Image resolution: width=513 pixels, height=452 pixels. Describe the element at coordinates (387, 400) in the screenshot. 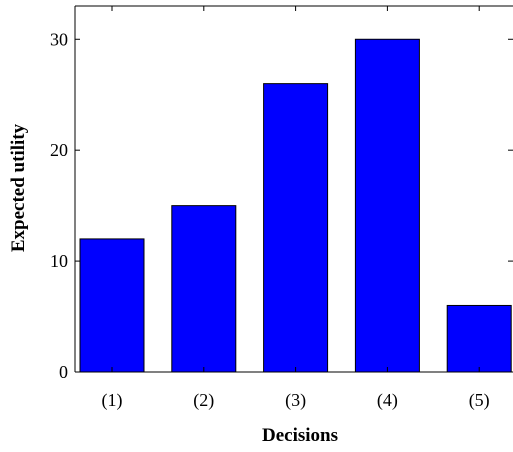

I see `x-tick-label-4: (4)` at that location.